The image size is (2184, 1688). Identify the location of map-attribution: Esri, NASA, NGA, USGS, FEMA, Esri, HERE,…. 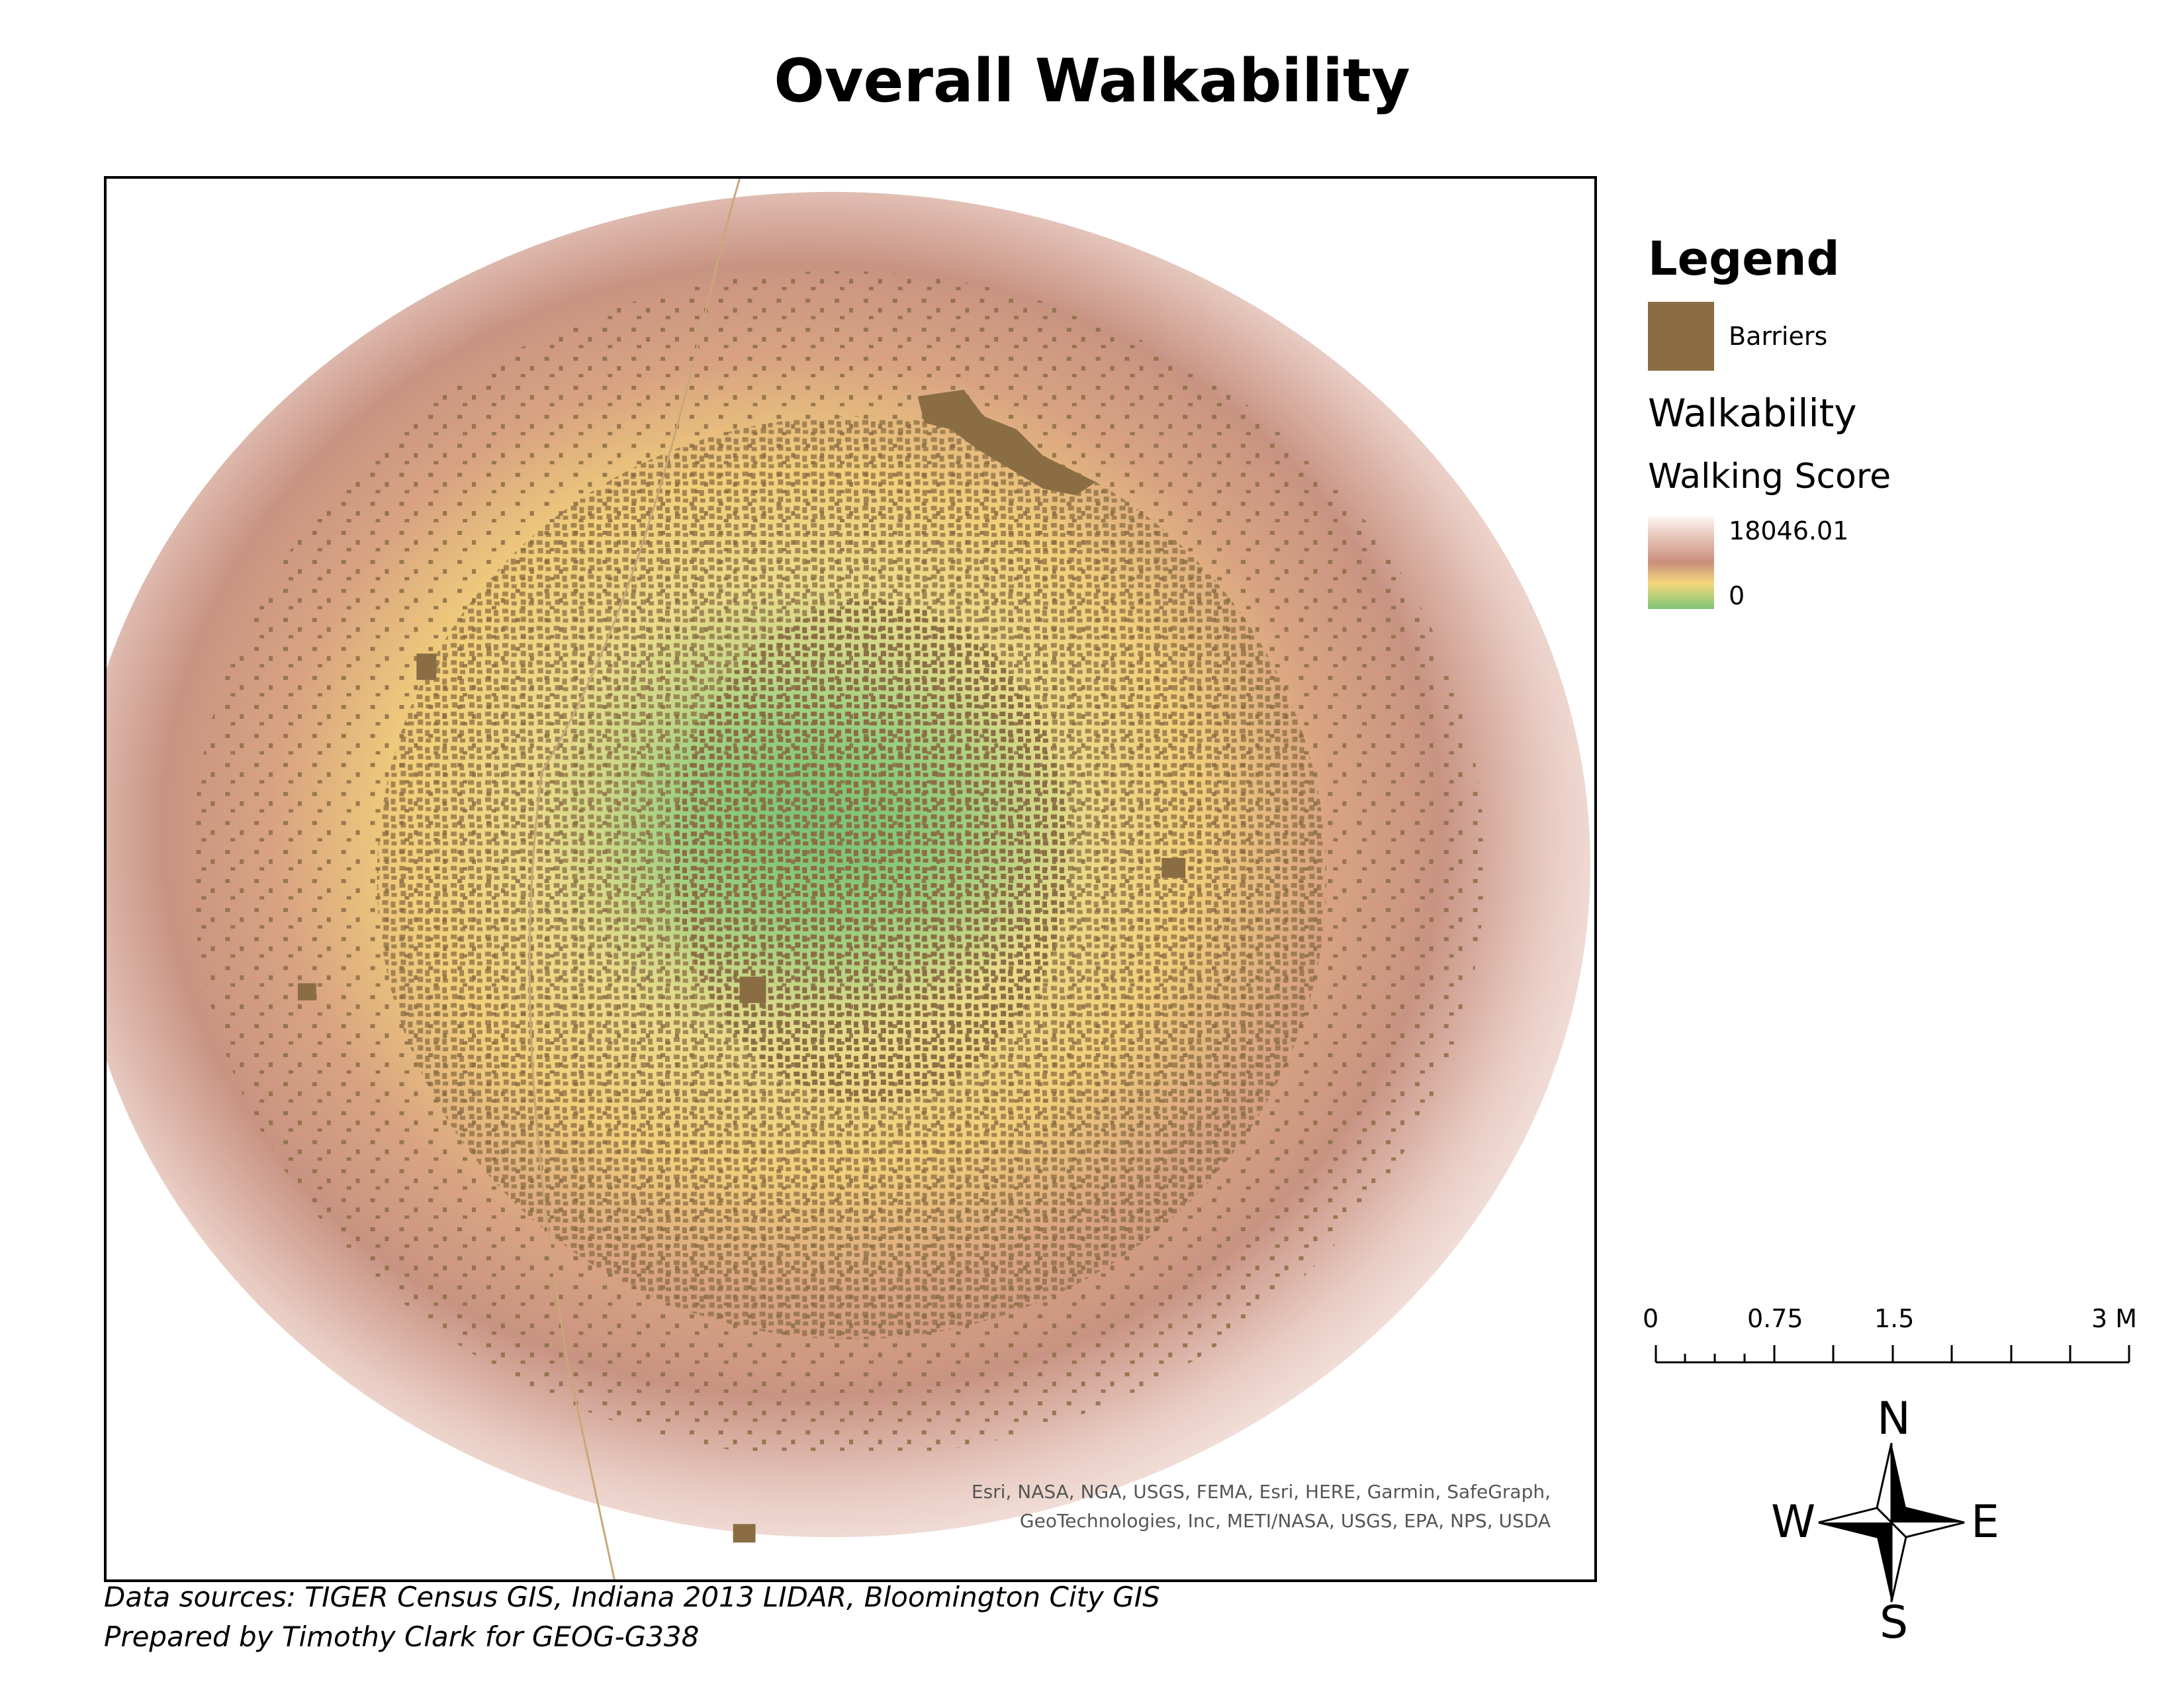
(1187, 1506).